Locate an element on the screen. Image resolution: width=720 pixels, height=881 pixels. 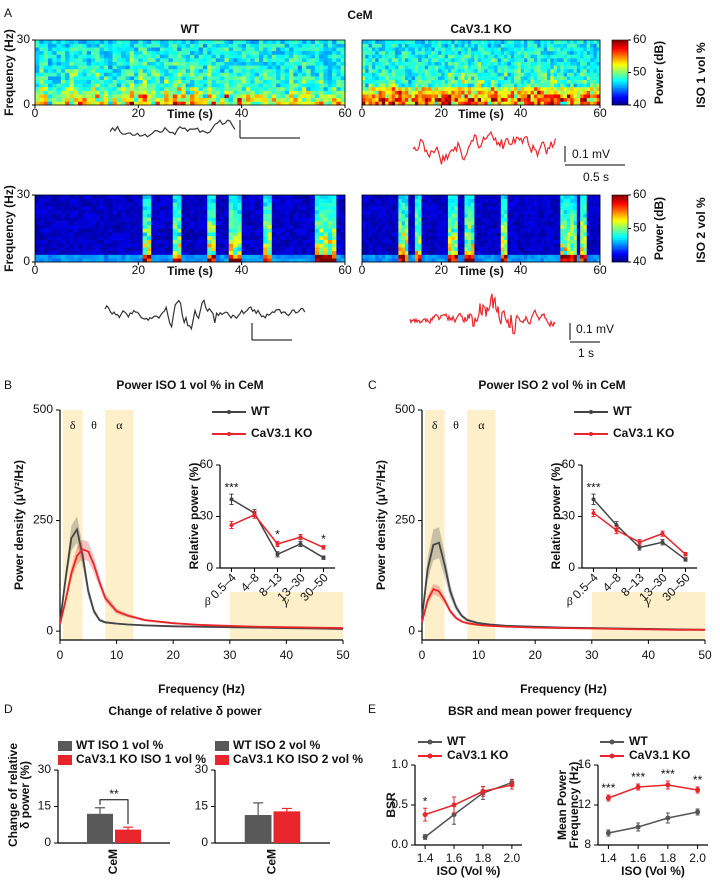
colorbar-slice is located at coordinates (620, 74).